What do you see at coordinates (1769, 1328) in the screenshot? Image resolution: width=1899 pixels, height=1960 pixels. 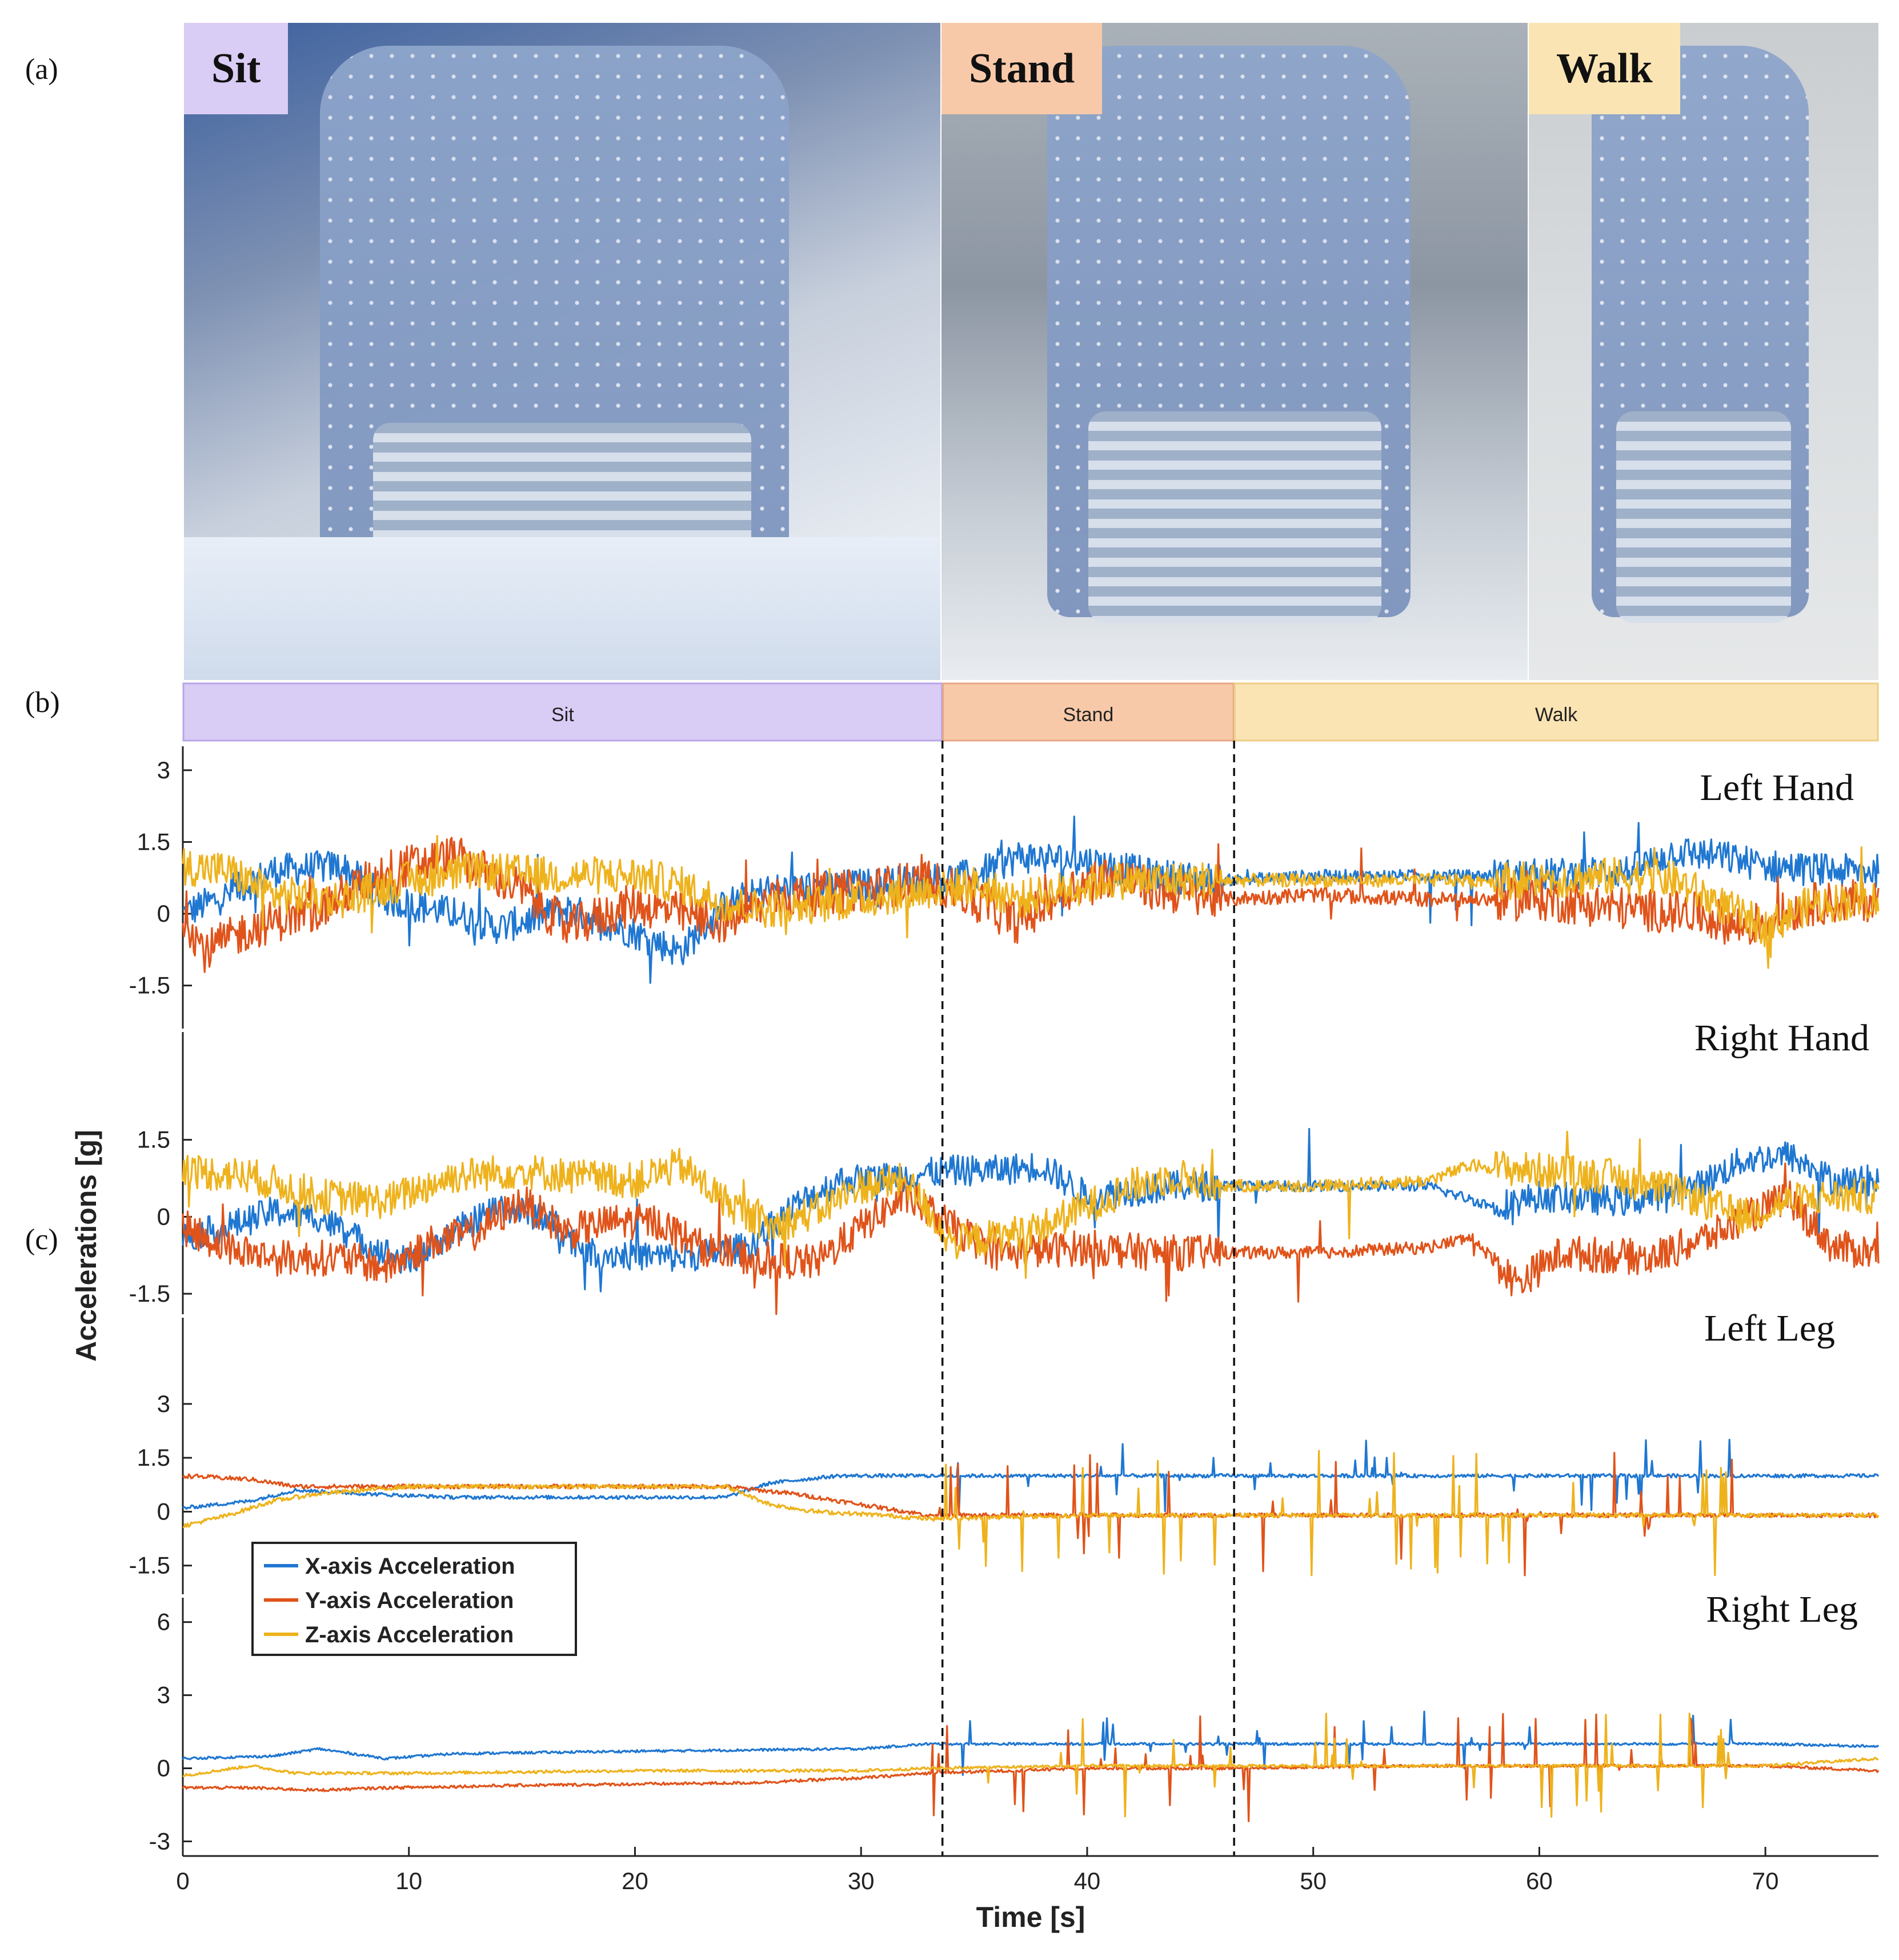 I see `panel-title: Left Leg` at bounding box center [1769, 1328].